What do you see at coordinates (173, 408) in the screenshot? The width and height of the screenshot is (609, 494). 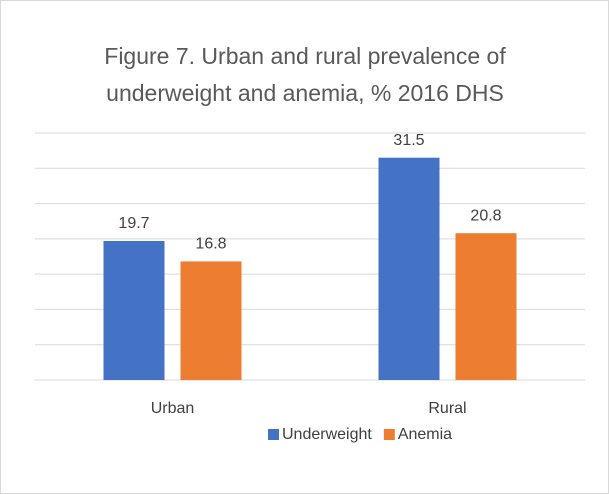 I see `x-tick-label: Urban` at bounding box center [173, 408].